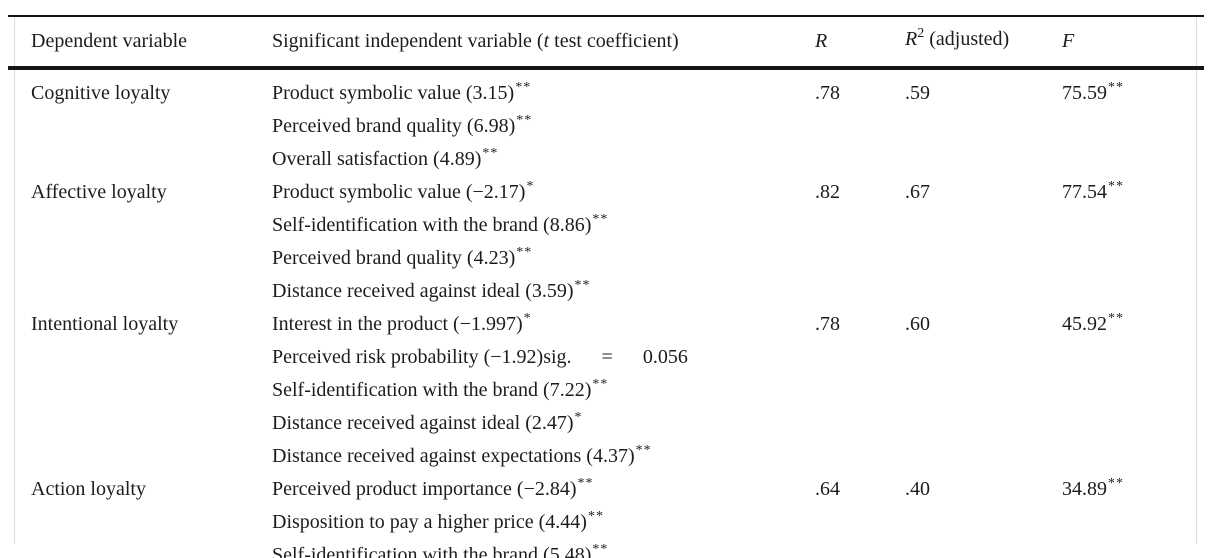 Image resolution: width=1212 pixels, height=558 pixels. I want to click on r-squared-value-cell: .59, so click(917, 93).